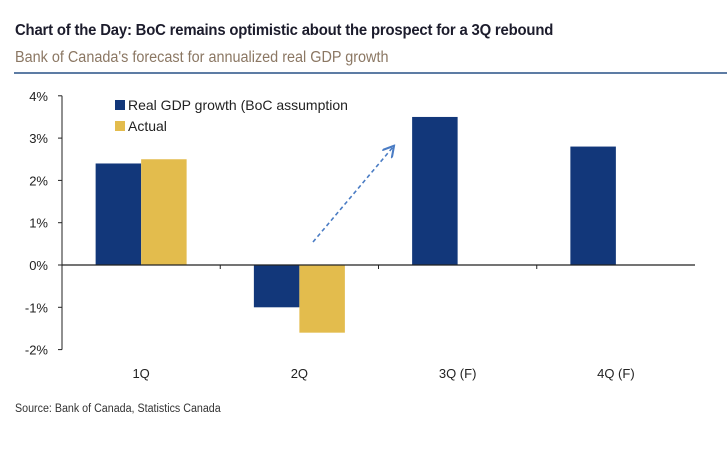 This screenshot has width=727, height=452. Describe the element at coordinates (37, 350) in the screenshot. I see `y-tick-label: -2%` at that location.